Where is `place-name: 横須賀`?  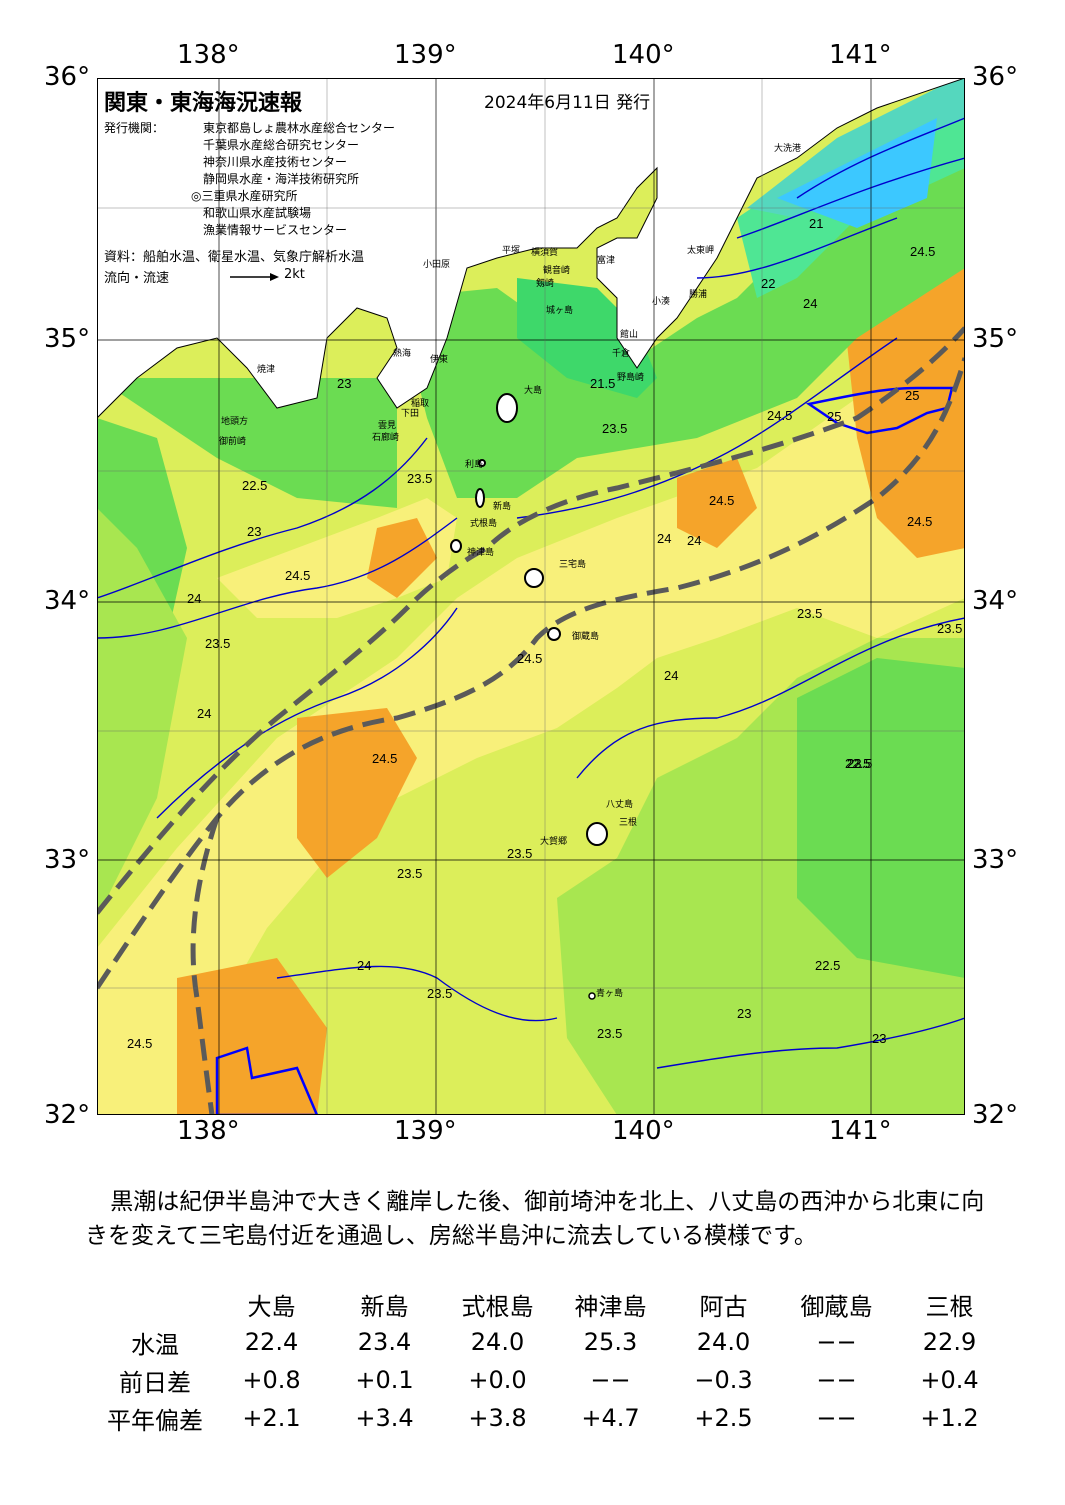
place-name: 横須賀 is located at coordinates (544, 251).